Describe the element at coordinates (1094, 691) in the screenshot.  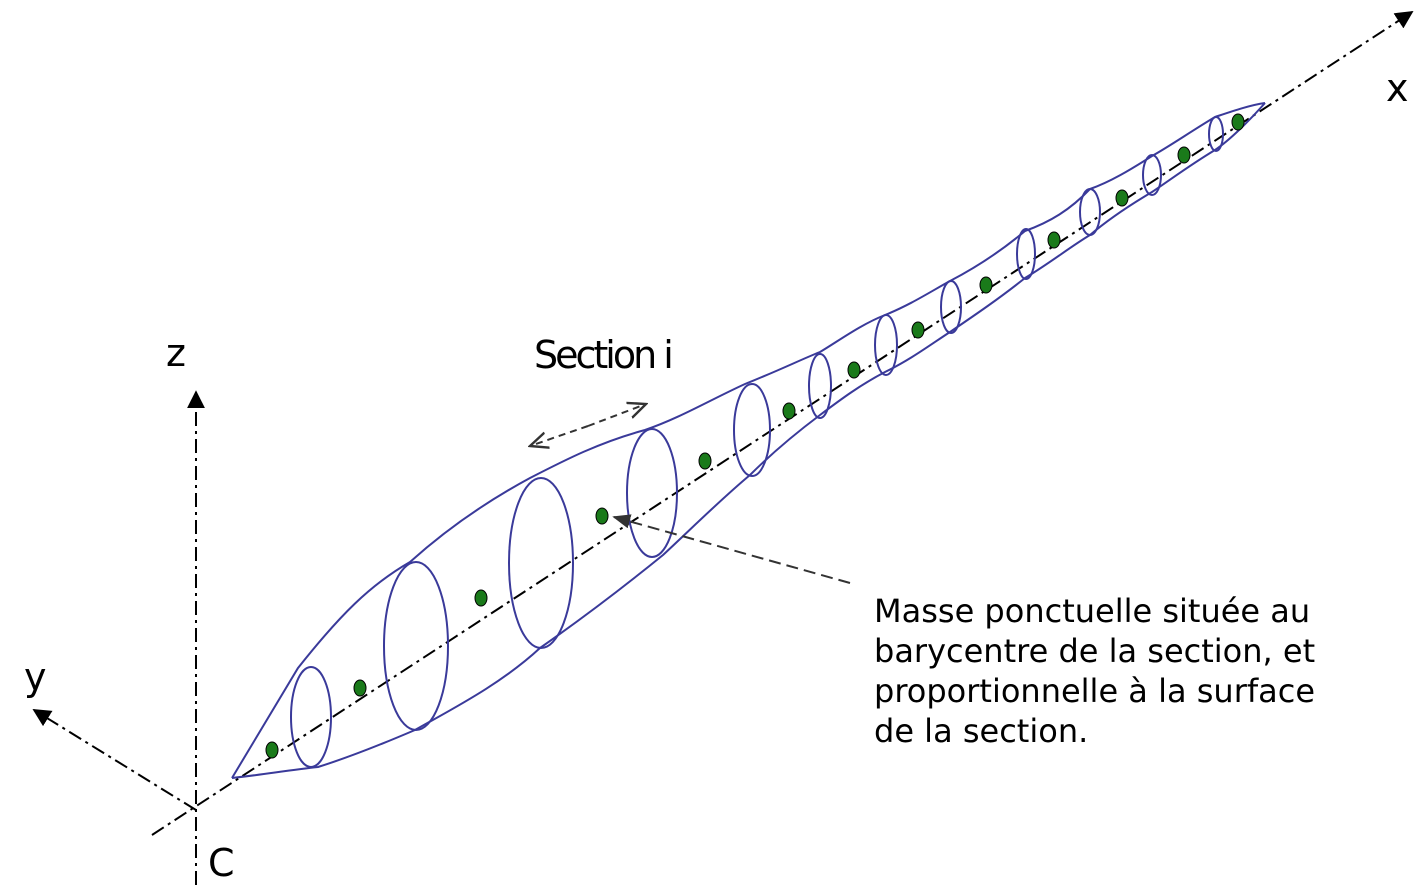
I see `annotation-line: proportionnelle à la surface` at that location.